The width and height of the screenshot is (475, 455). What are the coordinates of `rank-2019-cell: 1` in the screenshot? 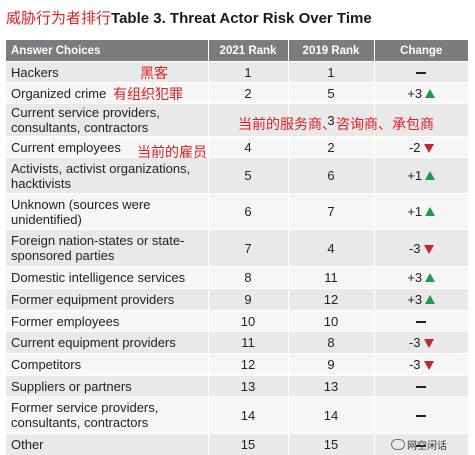 It's located at (331, 72).